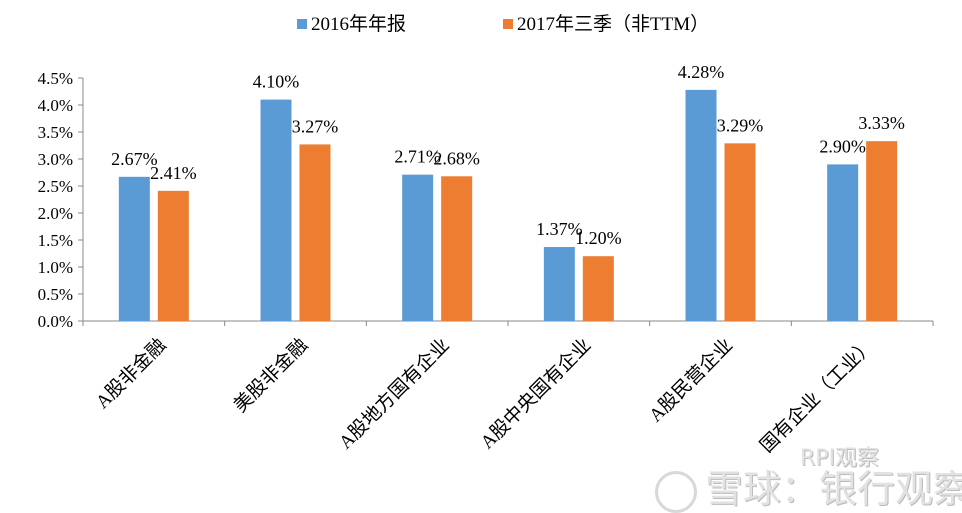 This screenshot has width=962, height=513. What do you see at coordinates (535, 393) in the screenshot?
I see `x-tick-label: A股中央国有企业` at bounding box center [535, 393].